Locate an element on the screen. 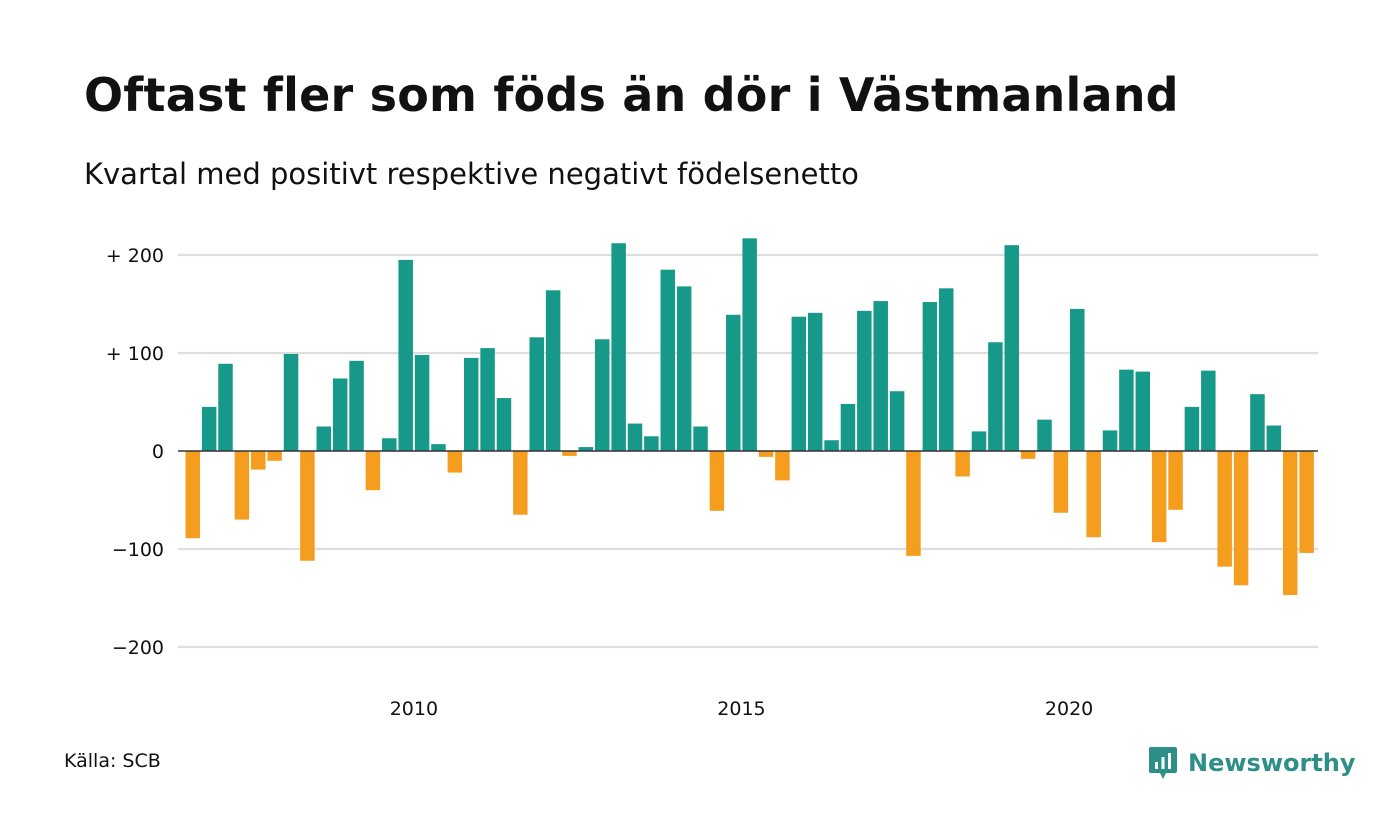  y-tick-label: −100 is located at coordinates (138, 550).